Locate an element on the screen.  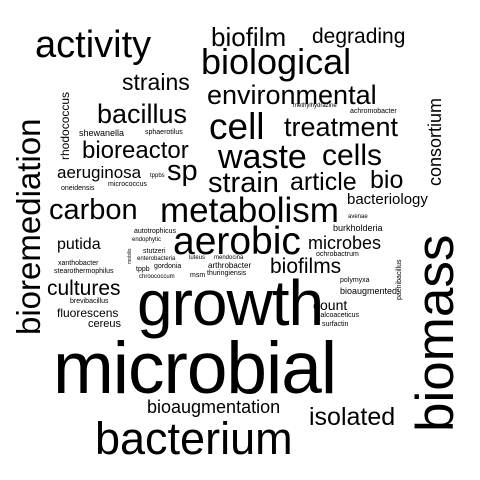
word-tppbs: tppbs is located at coordinates (157, 176).